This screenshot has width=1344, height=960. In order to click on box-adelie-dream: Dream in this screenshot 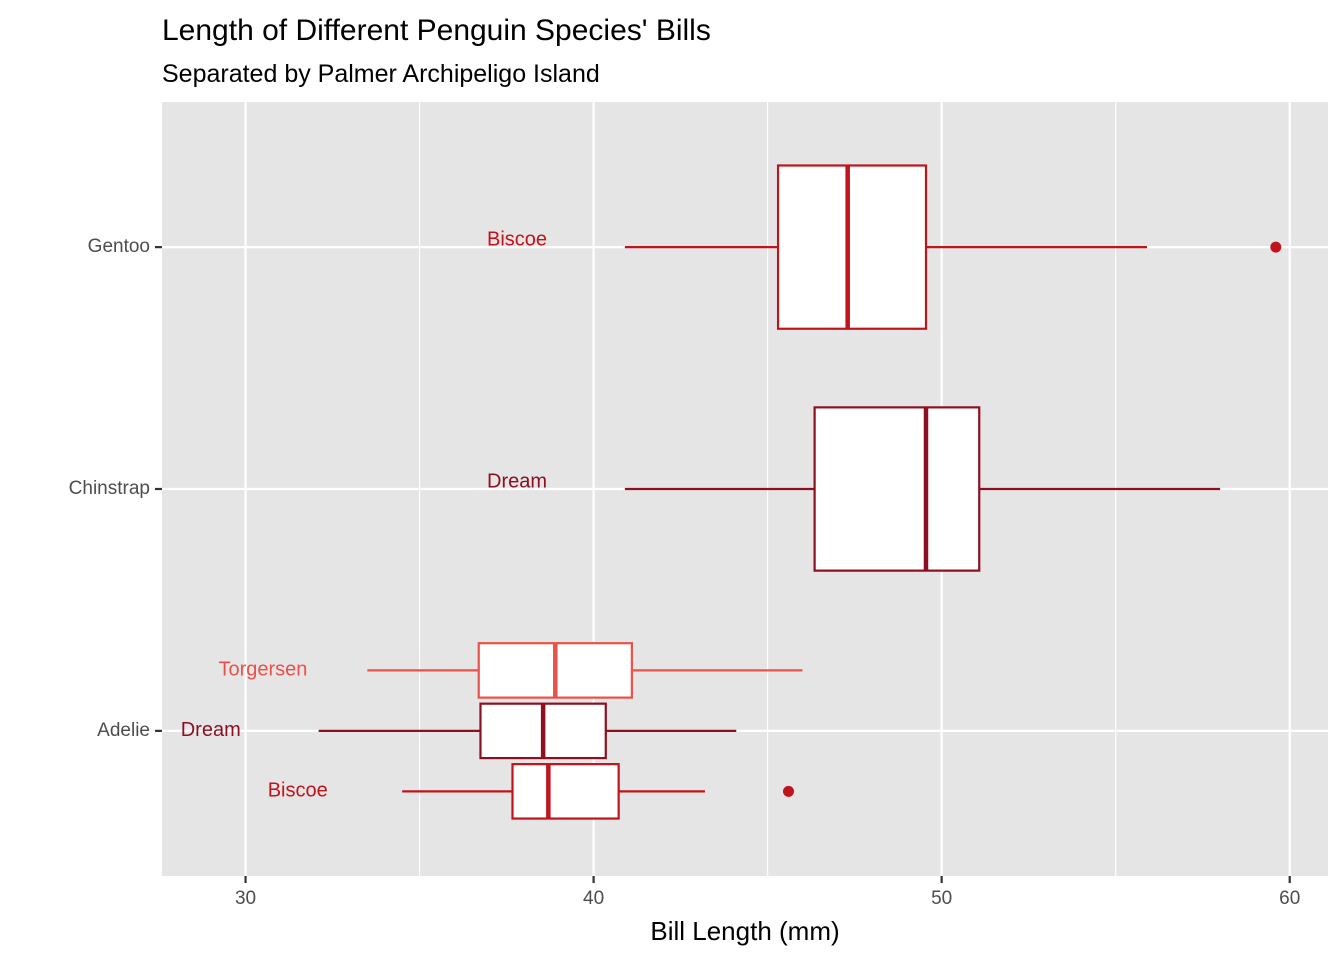, I will do `click(459, 731)`.